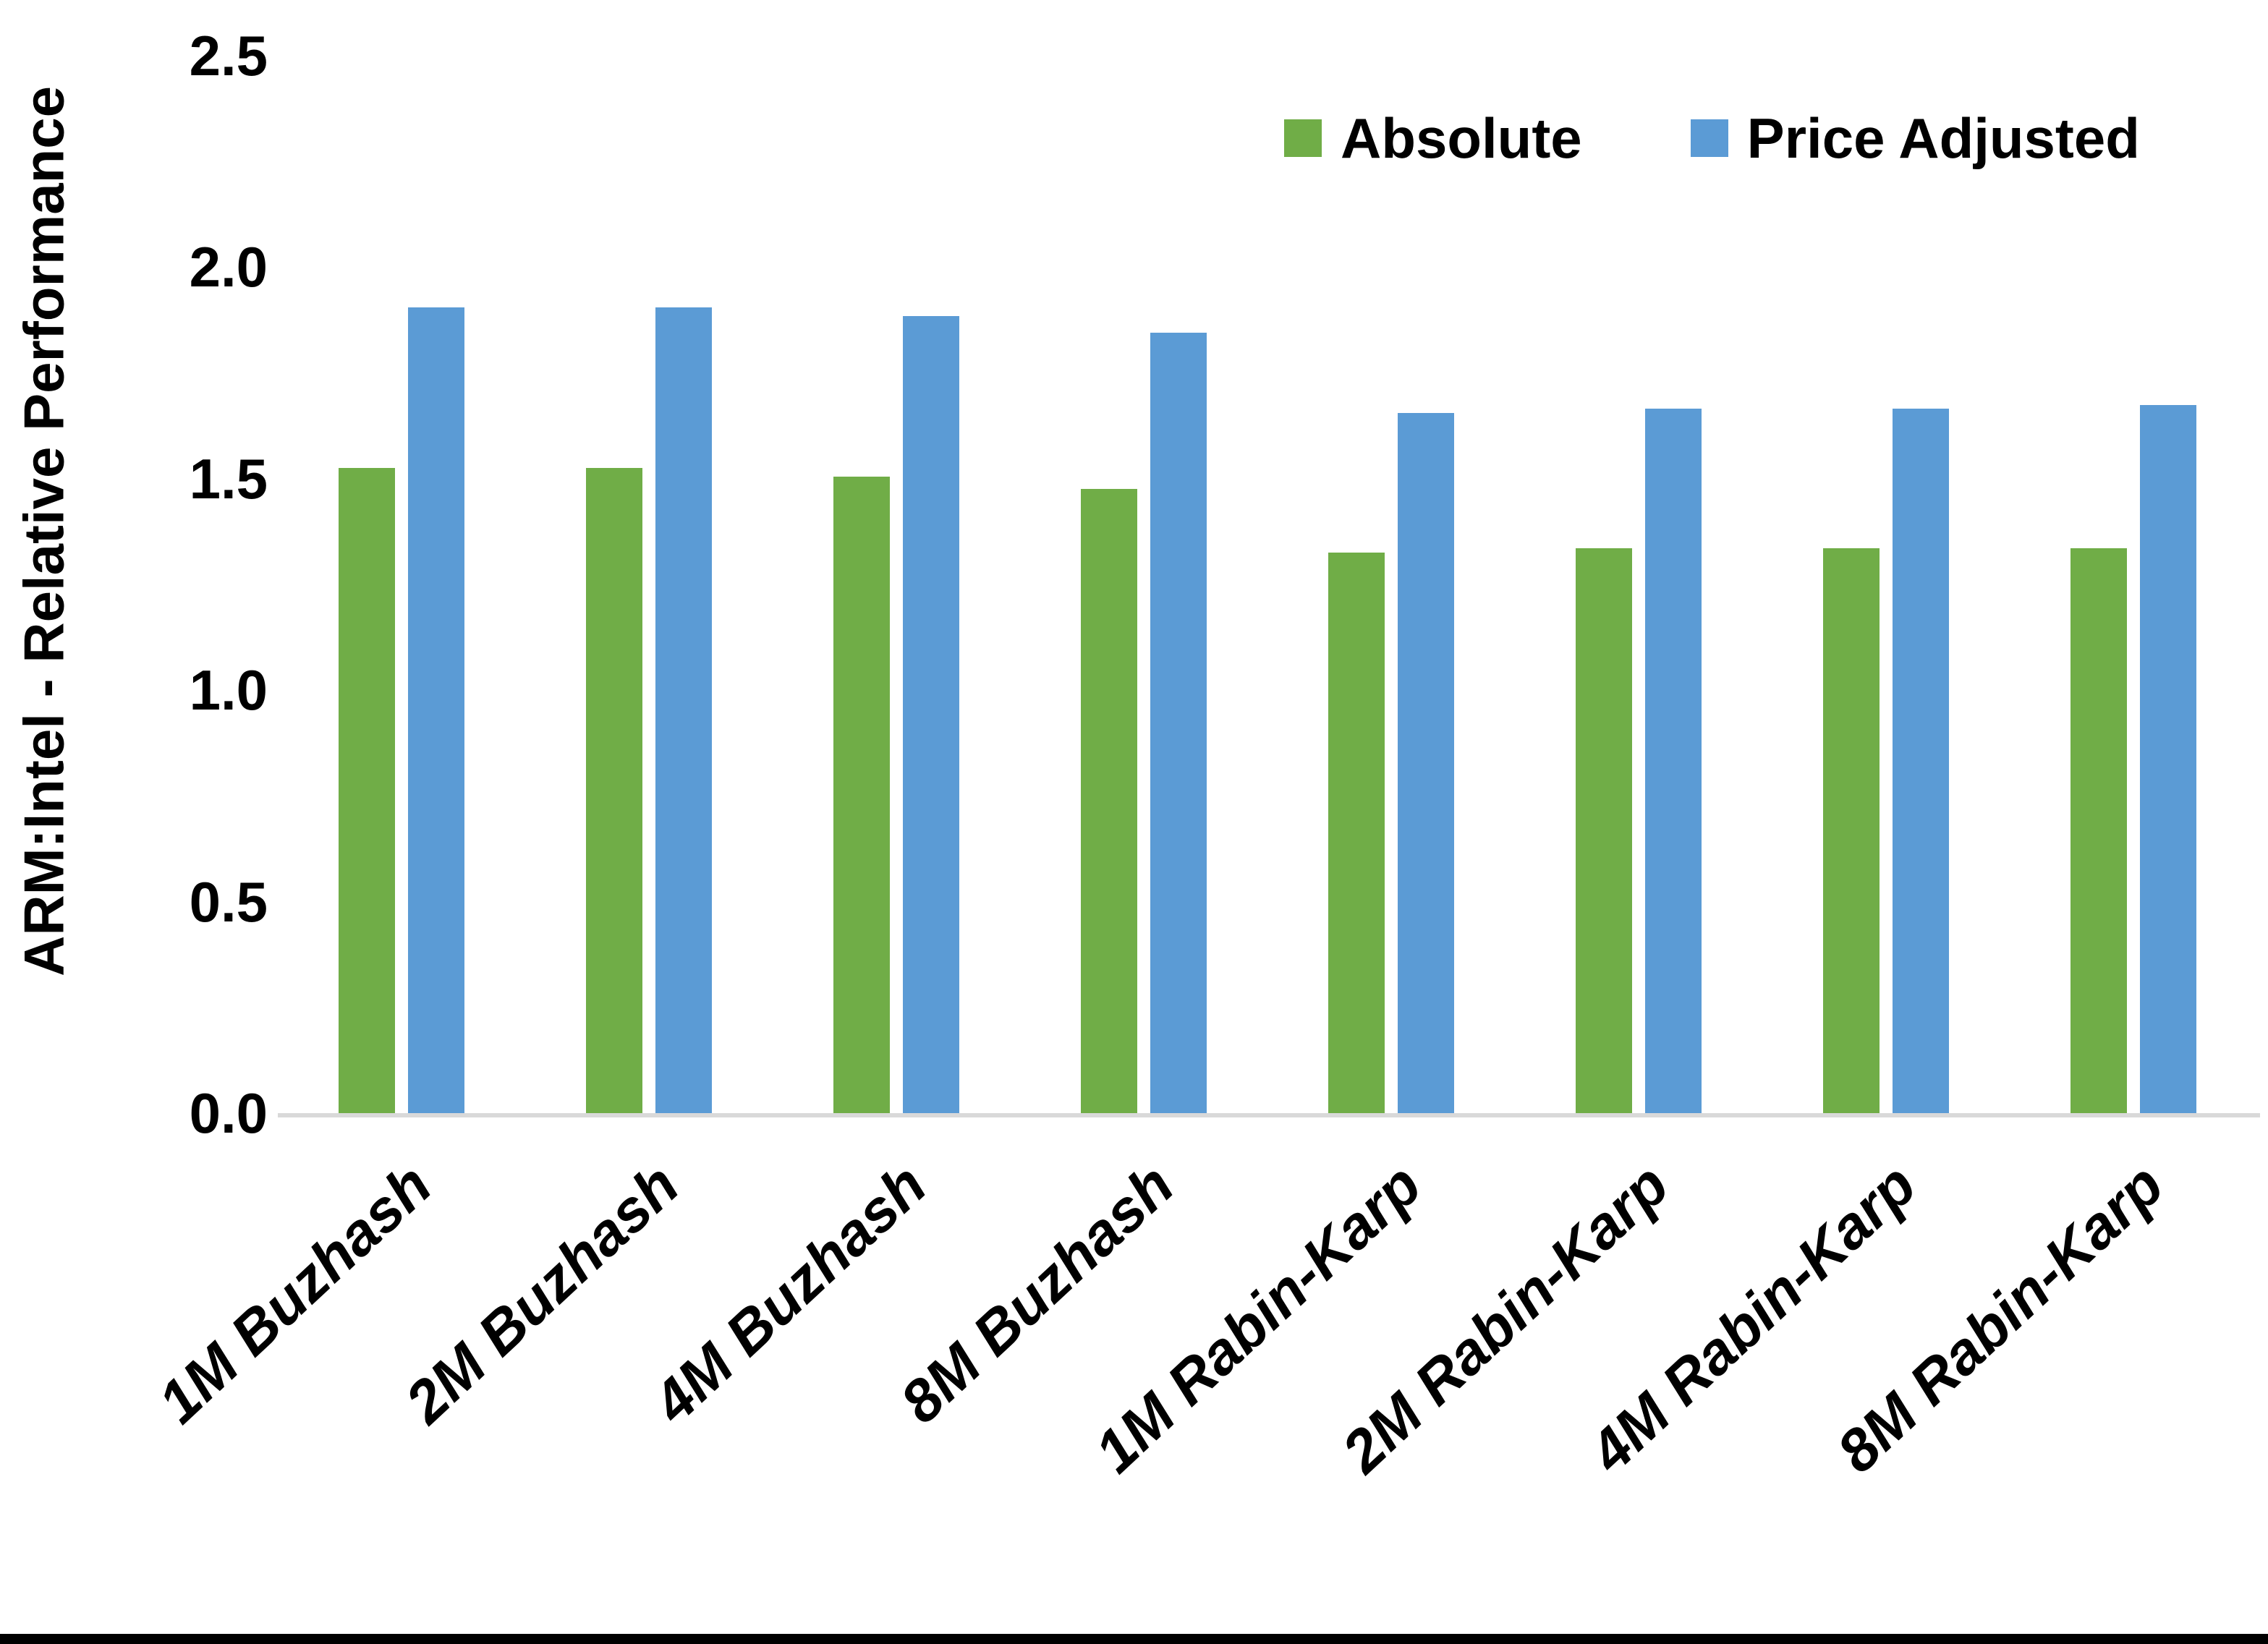 The width and height of the screenshot is (2268, 1644). Describe the element at coordinates (228, 267) in the screenshot. I see `y-tick-label: 2.0` at that location.